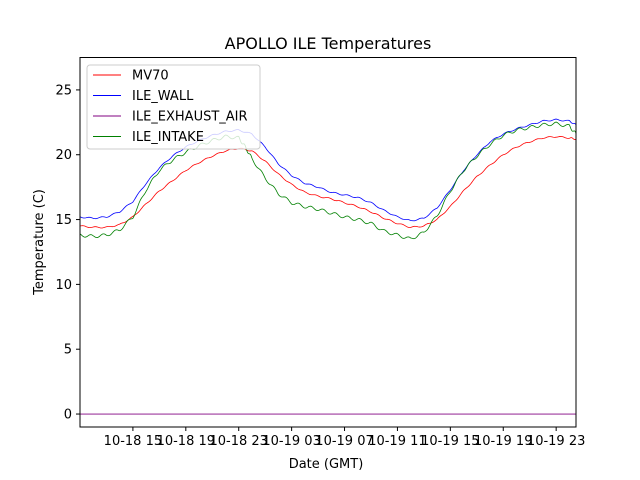 The image size is (640, 480). Describe the element at coordinates (133, 441) in the screenshot. I see `x-tick-label: 10-18 15` at that location.